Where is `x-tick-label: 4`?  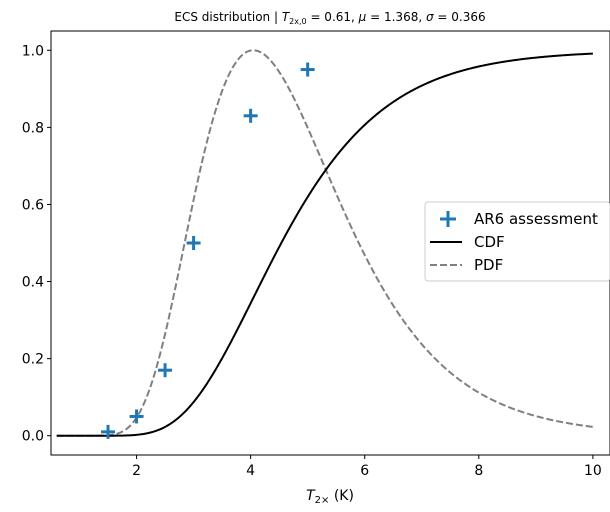 x-tick-label: 4 is located at coordinates (250, 471).